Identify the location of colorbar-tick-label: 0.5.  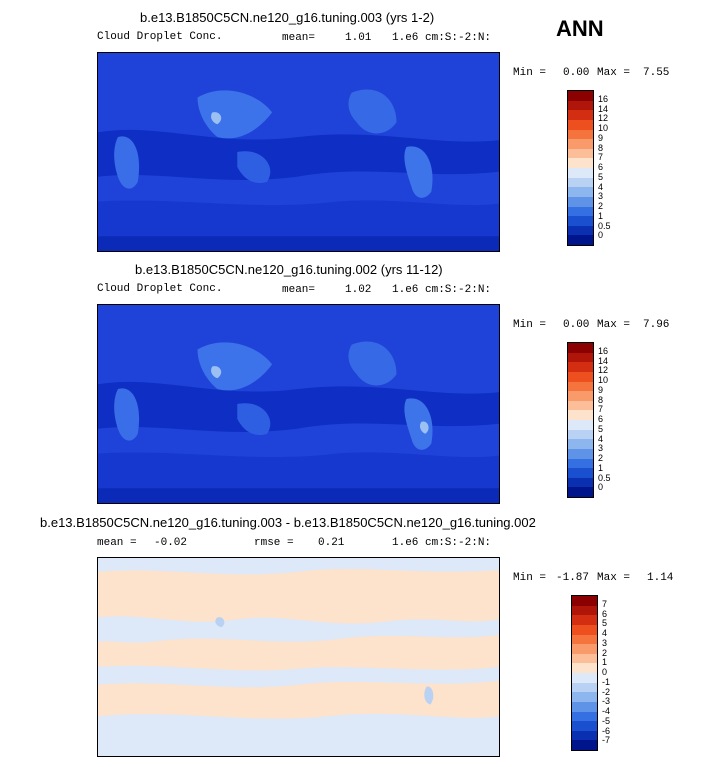
(604, 477).